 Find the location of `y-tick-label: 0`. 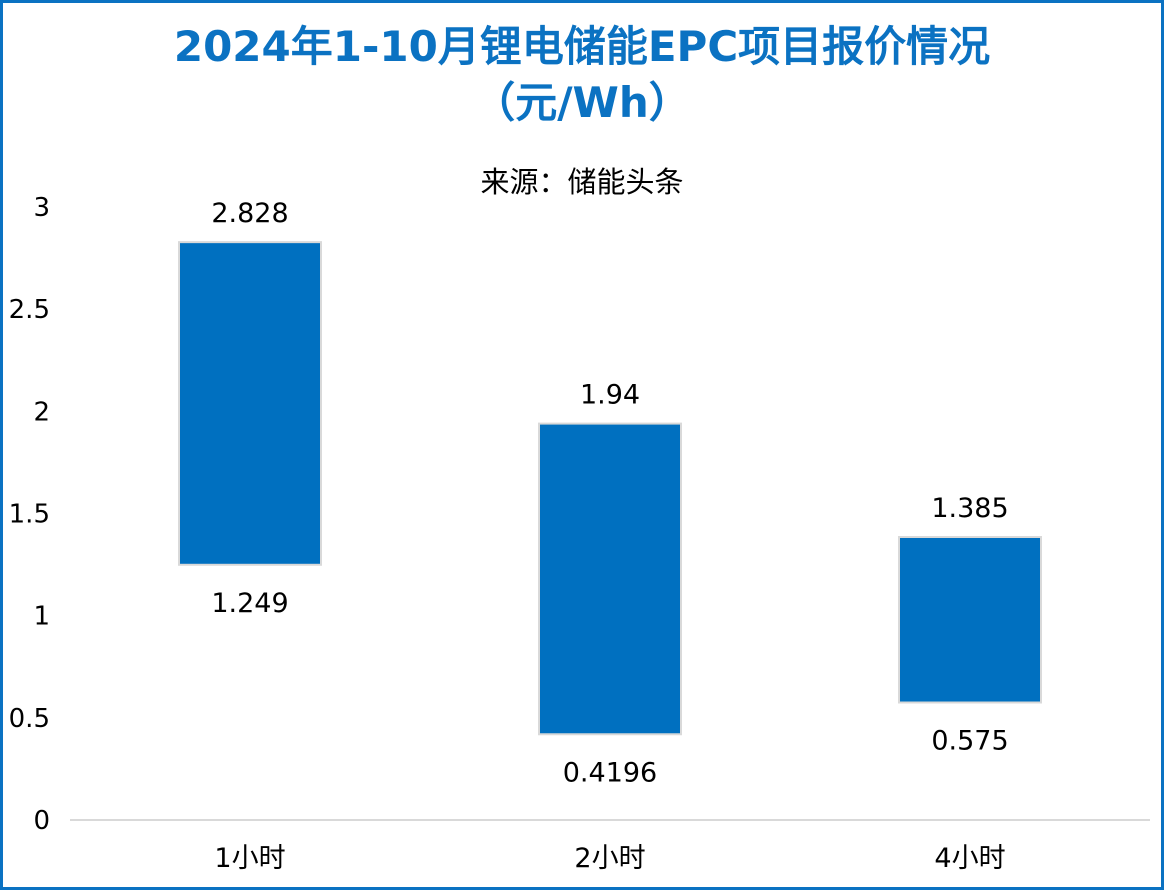

y-tick-label: 0 is located at coordinates (41, 821).